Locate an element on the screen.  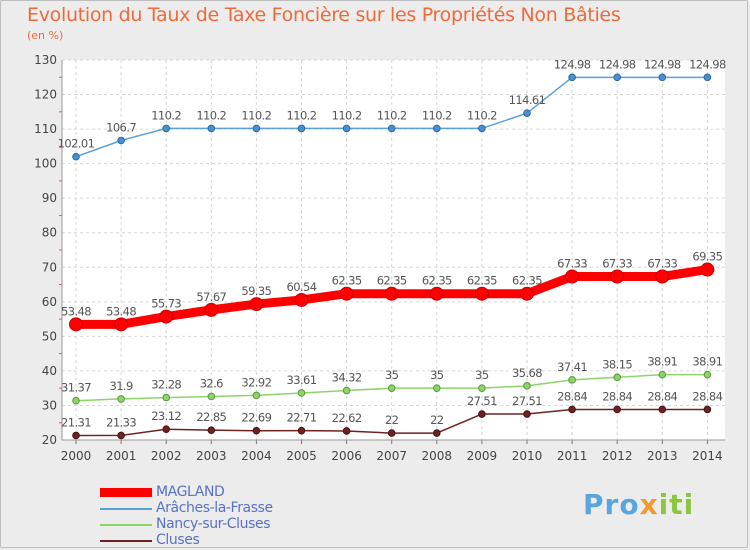
logo-part-3: iti is located at coordinates (676, 504).